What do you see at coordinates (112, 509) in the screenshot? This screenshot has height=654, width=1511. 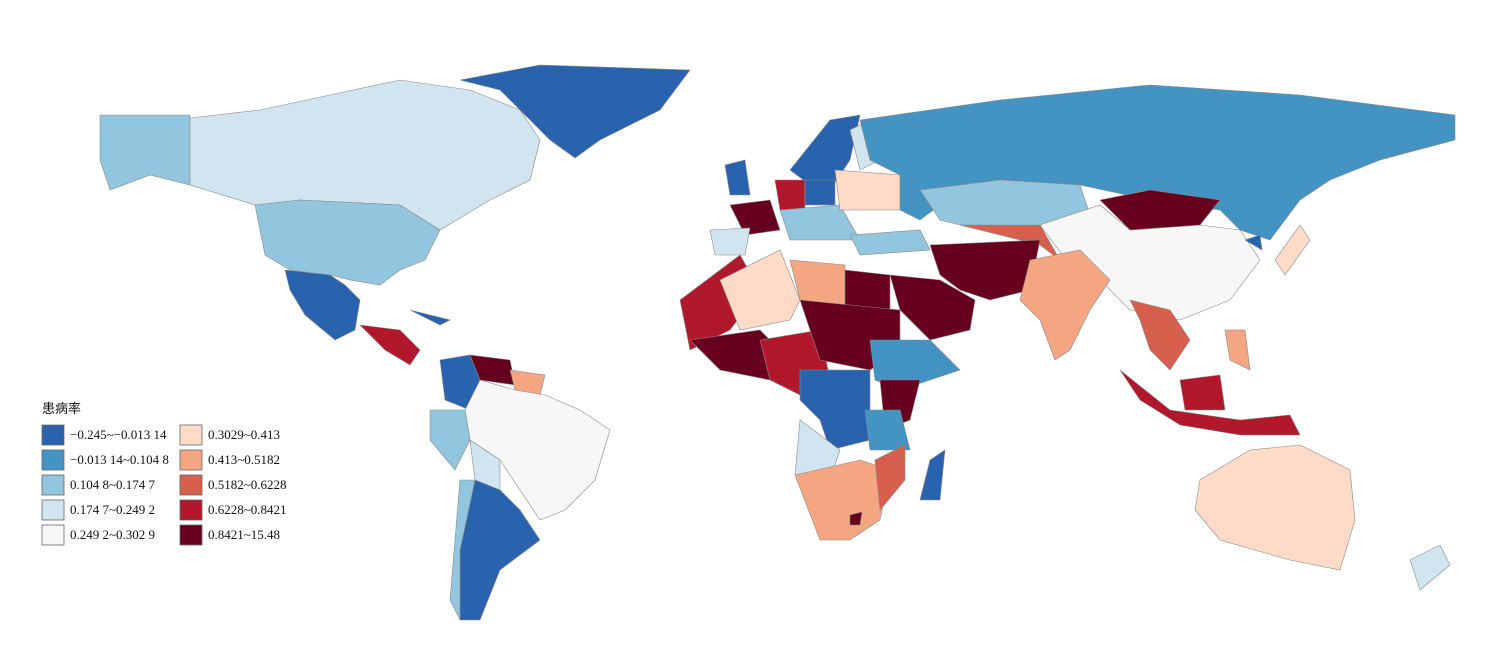 I see `legend-label: 0.174 7~0.249 2` at bounding box center [112, 509].